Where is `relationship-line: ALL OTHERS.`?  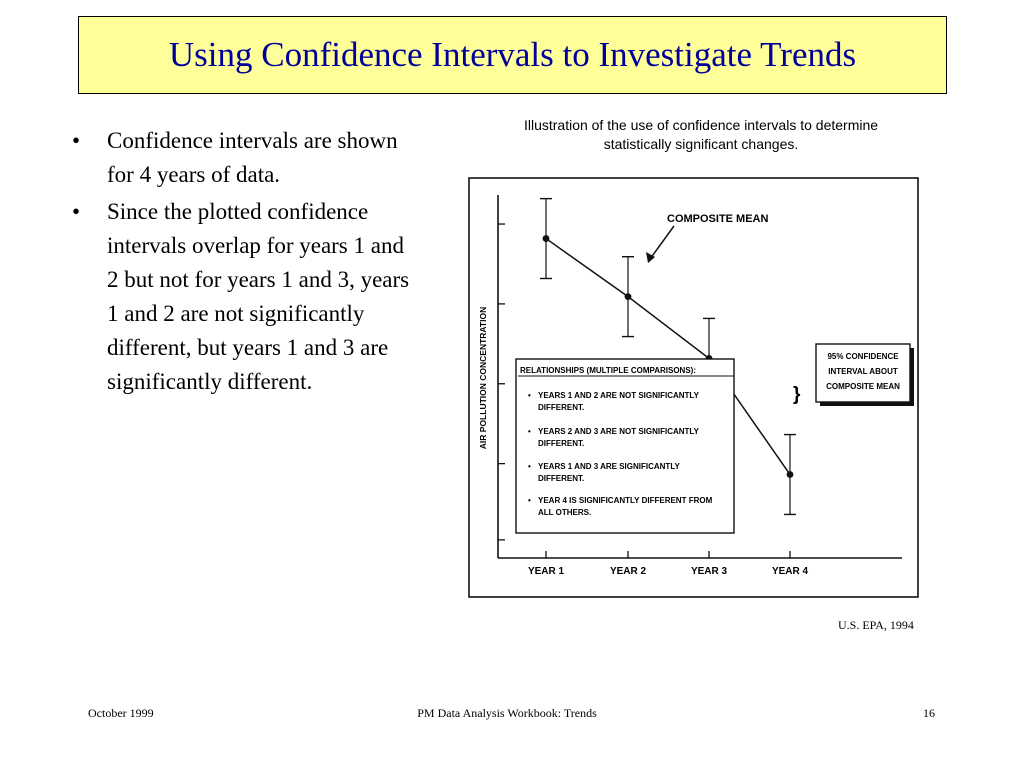 relationship-line: ALL OTHERS. is located at coordinates (564, 512).